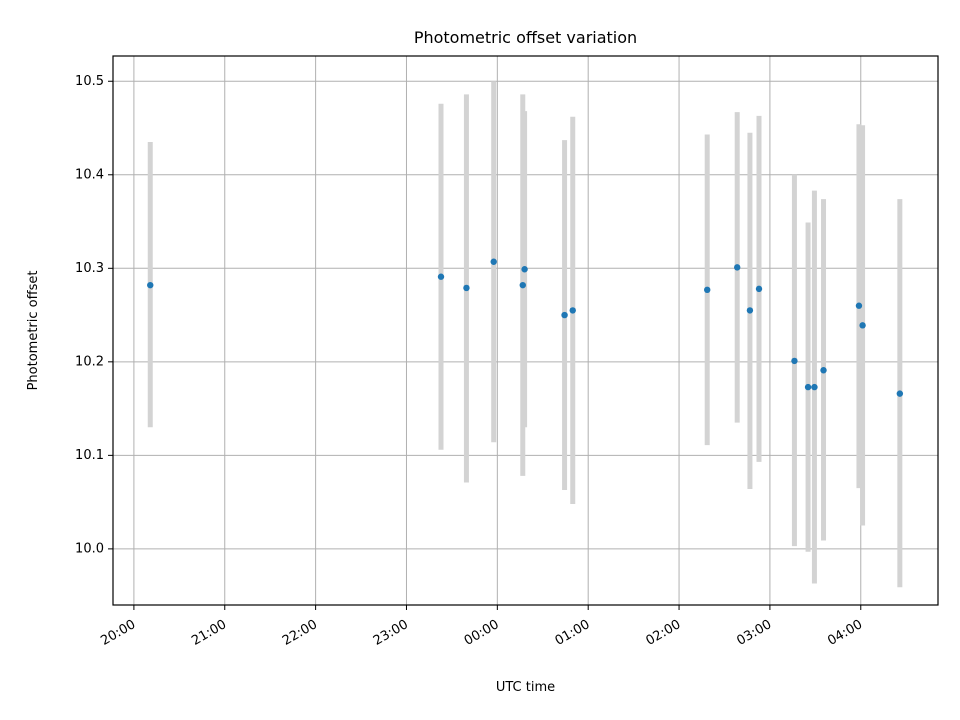 This screenshot has height=720, width=960. What do you see at coordinates (89, 268) in the screenshot?
I see `y-tick-label: 10.3` at bounding box center [89, 268].